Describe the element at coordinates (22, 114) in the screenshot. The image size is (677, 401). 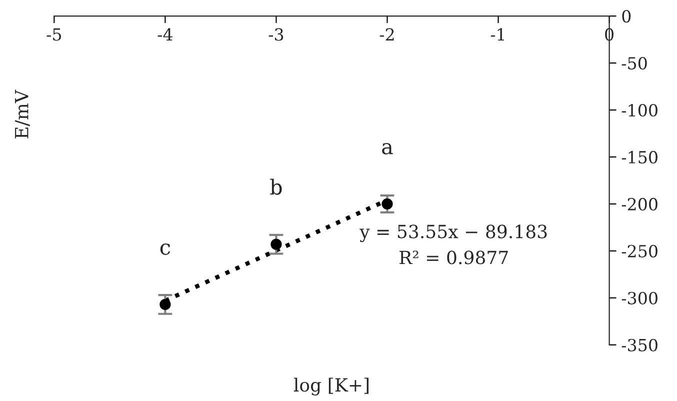
I see `y-axis-title: E/mV` at that location.